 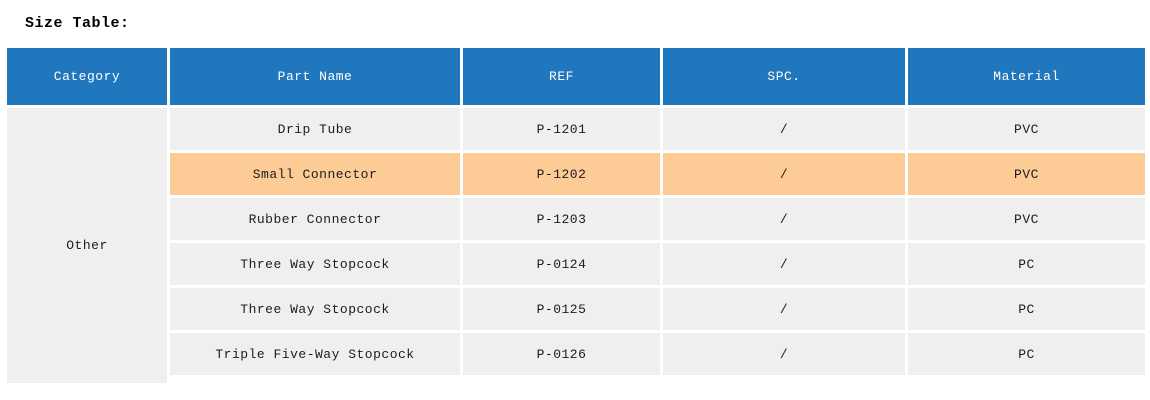 I want to click on column-header-category: Category, so click(x=87, y=76).